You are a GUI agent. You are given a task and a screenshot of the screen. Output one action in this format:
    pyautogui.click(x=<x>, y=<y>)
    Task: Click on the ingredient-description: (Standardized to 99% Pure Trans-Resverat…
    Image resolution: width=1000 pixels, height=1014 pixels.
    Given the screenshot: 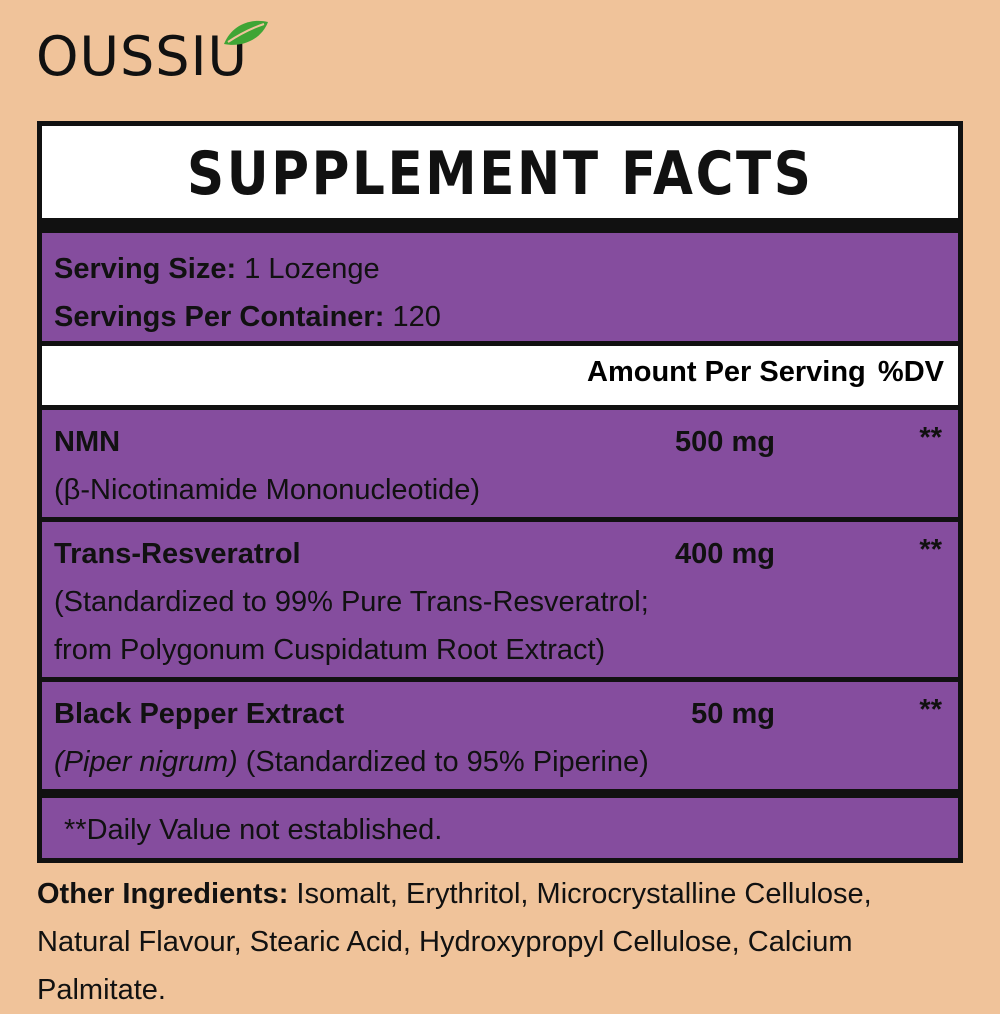 What is the action you would take?
    pyautogui.click(x=351, y=602)
    